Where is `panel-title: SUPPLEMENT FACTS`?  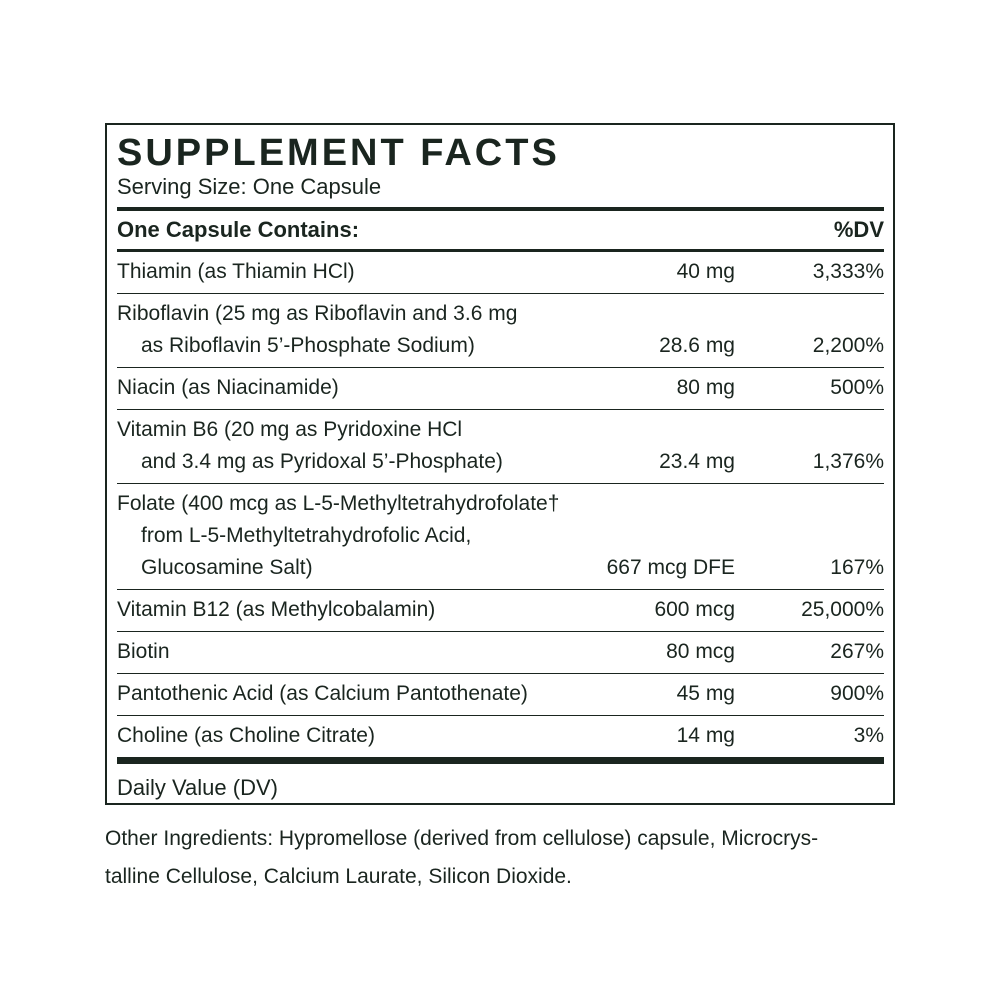
panel-title: SUPPLEMENT FACTS is located at coordinates (338, 153).